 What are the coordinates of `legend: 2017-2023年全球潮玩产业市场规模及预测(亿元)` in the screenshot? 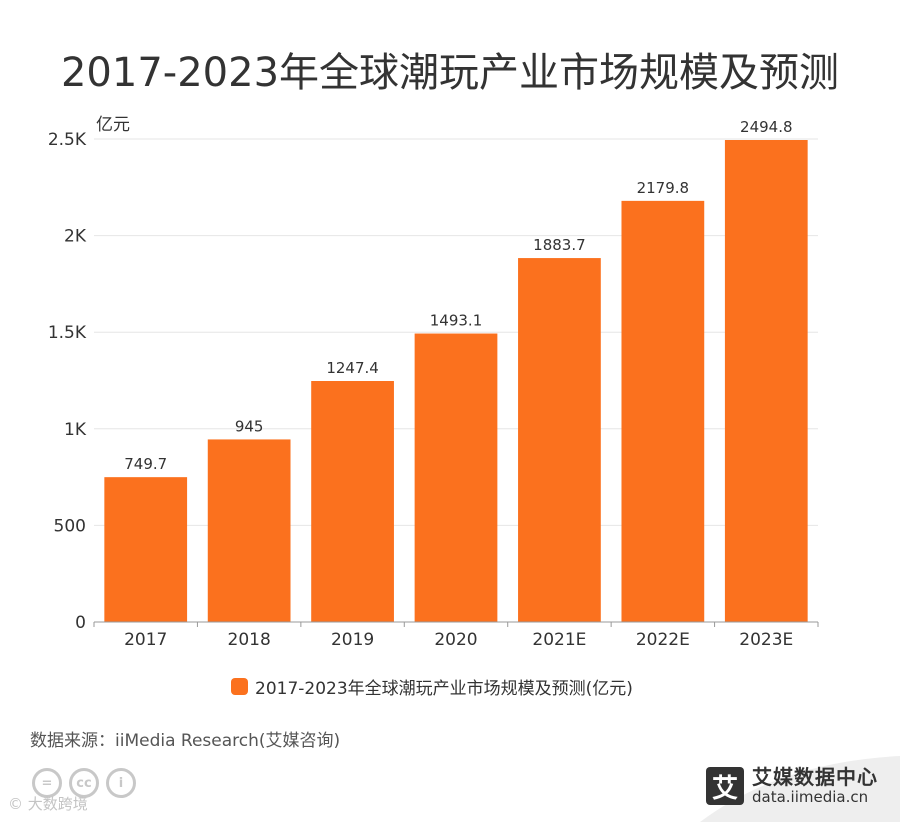 It's located at (432, 687).